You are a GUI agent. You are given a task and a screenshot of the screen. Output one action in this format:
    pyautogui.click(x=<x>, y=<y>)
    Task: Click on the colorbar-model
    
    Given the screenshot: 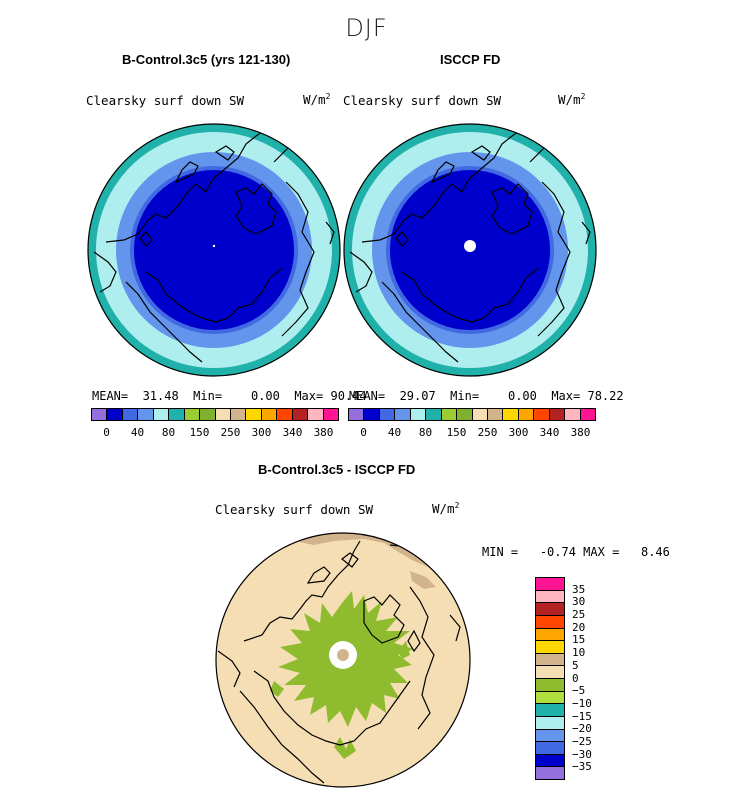 What is the action you would take?
    pyautogui.click(x=215, y=414)
    